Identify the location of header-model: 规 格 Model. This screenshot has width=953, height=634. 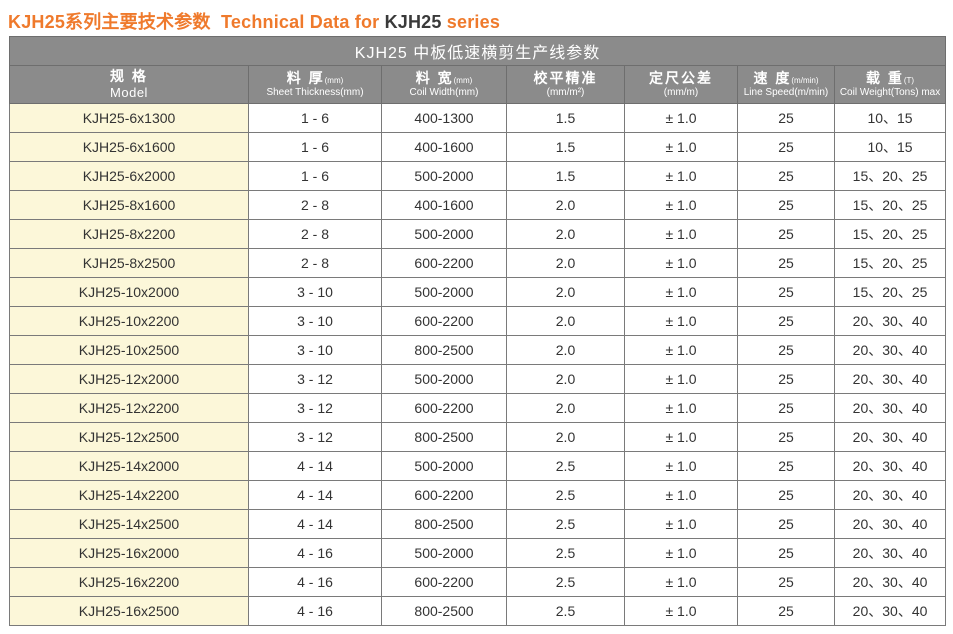
(129, 84).